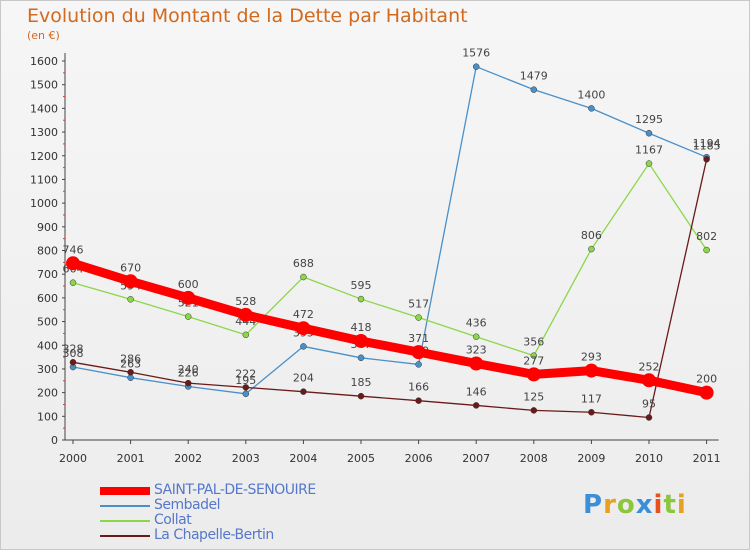  What do you see at coordinates (188, 458) in the screenshot?
I see `x-tick-label: 2002` at bounding box center [188, 458].